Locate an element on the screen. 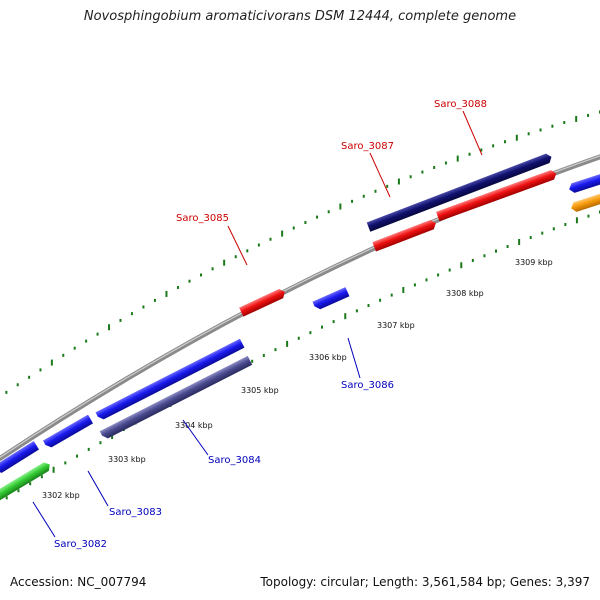 Image resolution: width=600 pixels, height=600 pixels. orange-feature is located at coordinates (585, 200).